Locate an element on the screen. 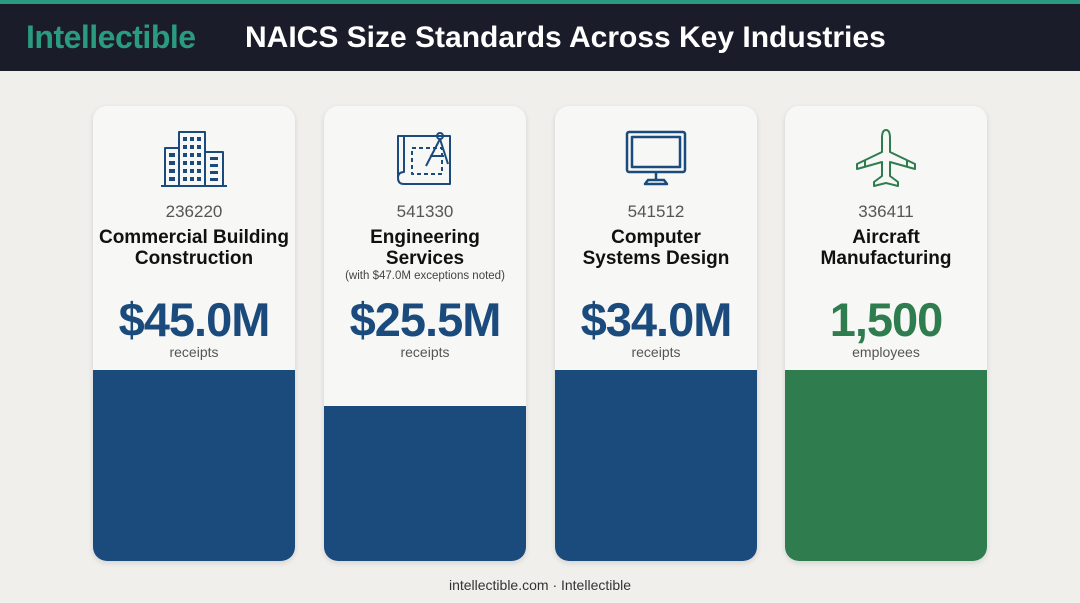 Image resolution: width=1080 pixels, height=603 pixels. naics-code: 541330 is located at coordinates (425, 211).